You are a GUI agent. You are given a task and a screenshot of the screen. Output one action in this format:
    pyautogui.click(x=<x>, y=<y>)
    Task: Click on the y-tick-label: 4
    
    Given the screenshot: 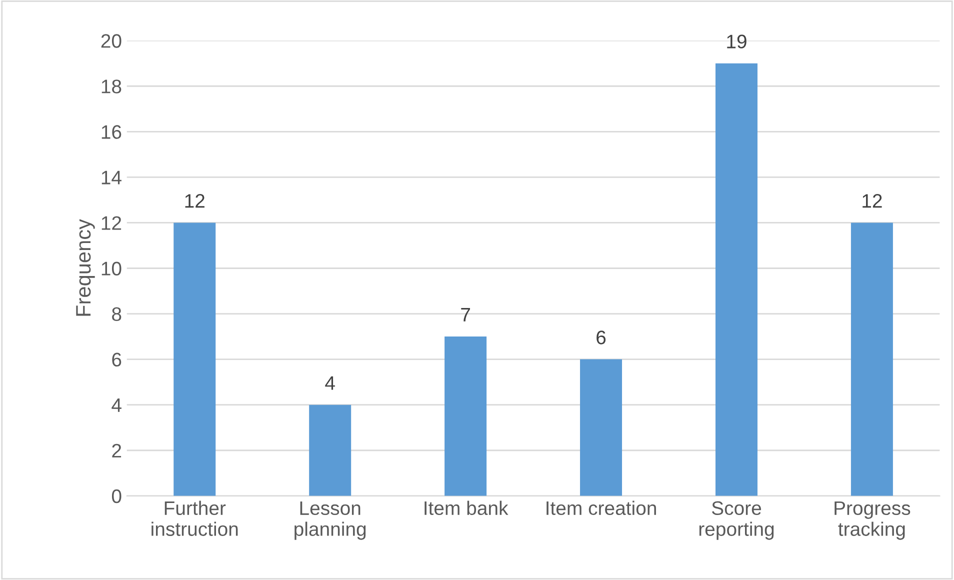 What is the action you would take?
    pyautogui.click(x=117, y=405)
    